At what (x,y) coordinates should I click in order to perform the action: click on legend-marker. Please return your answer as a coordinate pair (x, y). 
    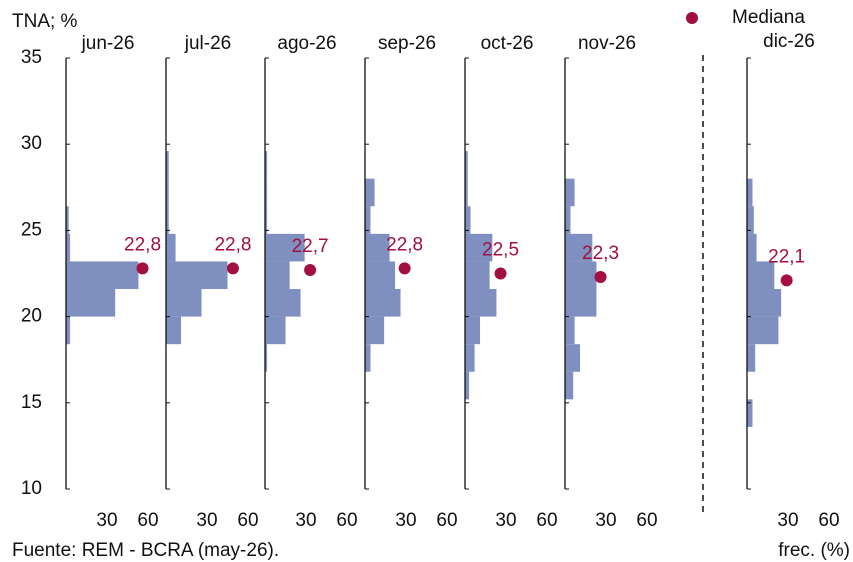
    Looking at the image, I should click on (692, 18).